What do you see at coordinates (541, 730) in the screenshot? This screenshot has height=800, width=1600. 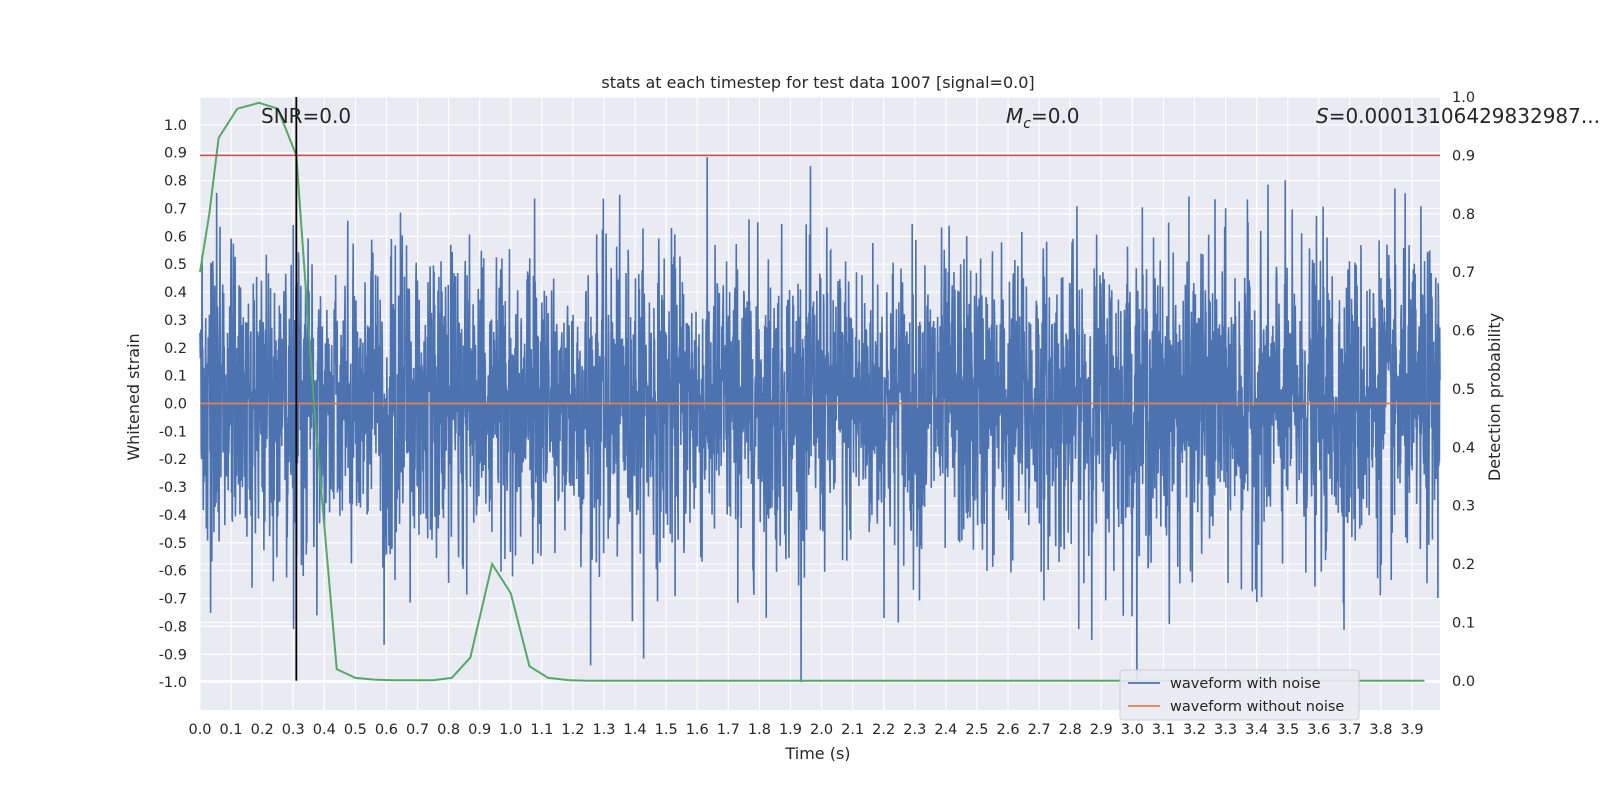 I see `x-tick-label: 1.1` at bounding box center [541, 730].